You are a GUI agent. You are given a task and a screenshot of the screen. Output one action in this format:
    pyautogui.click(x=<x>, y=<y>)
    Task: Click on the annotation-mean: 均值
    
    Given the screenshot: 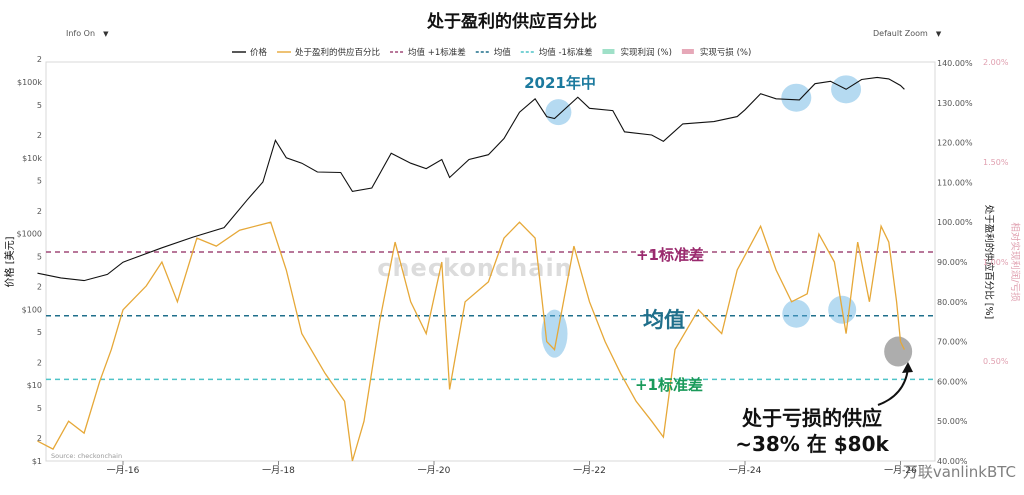 What is the action you would take?
    pyautogui.click(x=664, y=320)
    